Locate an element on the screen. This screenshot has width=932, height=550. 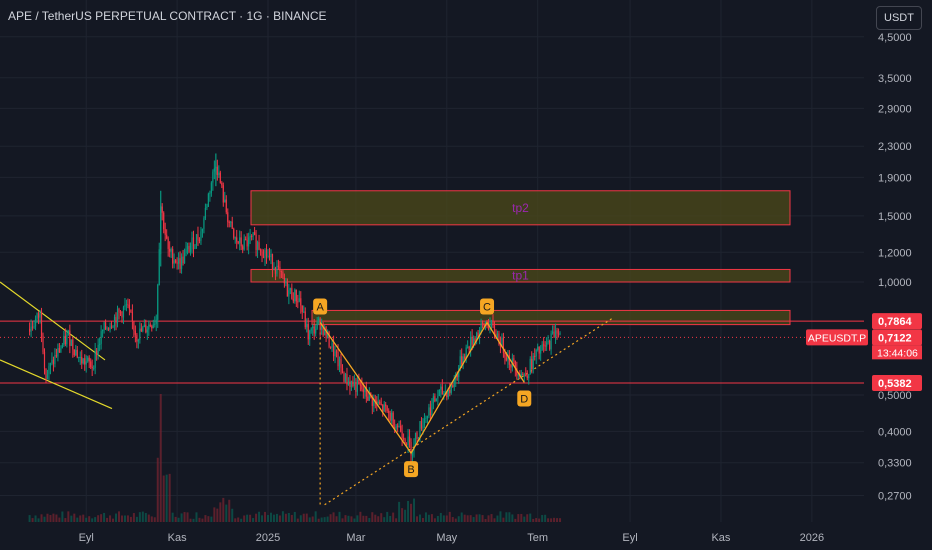
support-dotted is located at coordinates (468, 411).